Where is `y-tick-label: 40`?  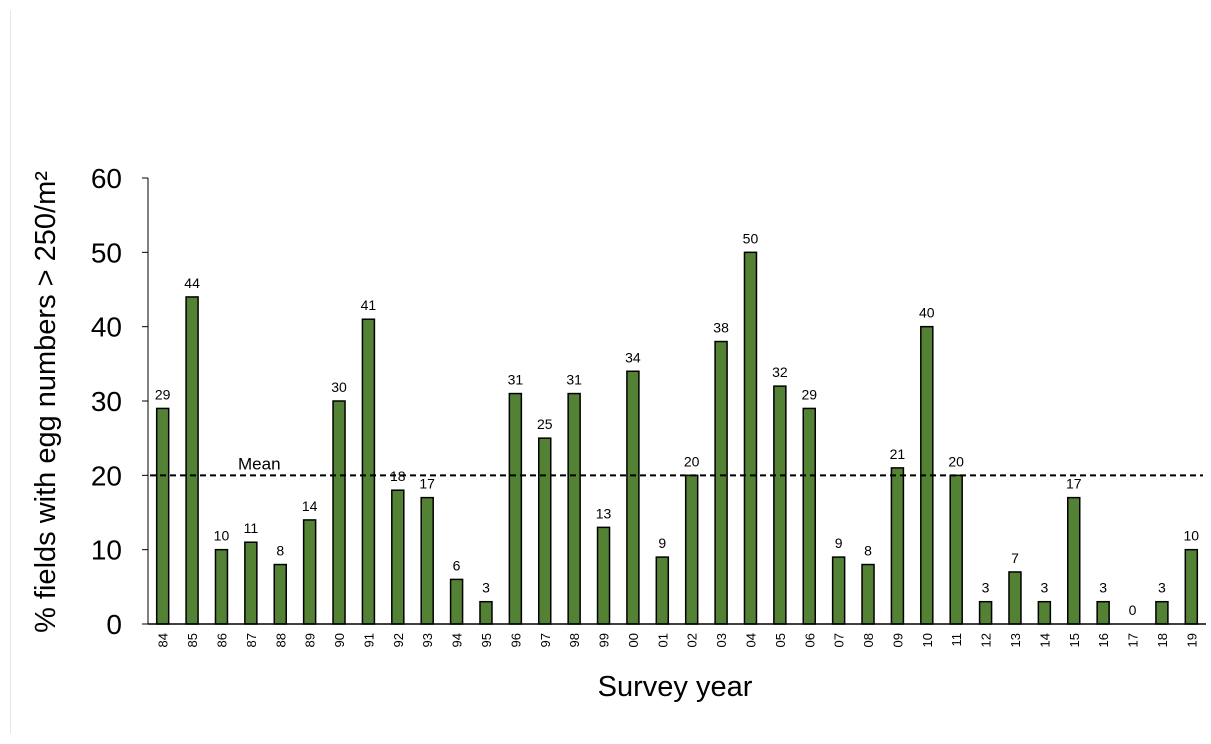 y-tick-label: 40 is located at coordinates (106, 327).